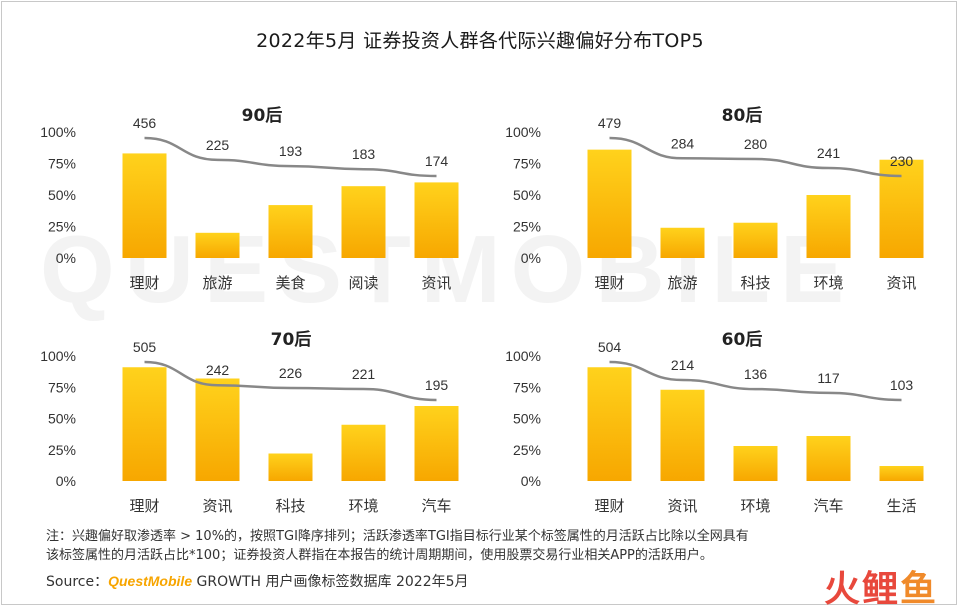  Describe the element at coordinates (480, 41) in the screenshot. I see `chart-title: 2022年5月 证券投资人群各代际兴趣偏好分布TOP5` at that location.